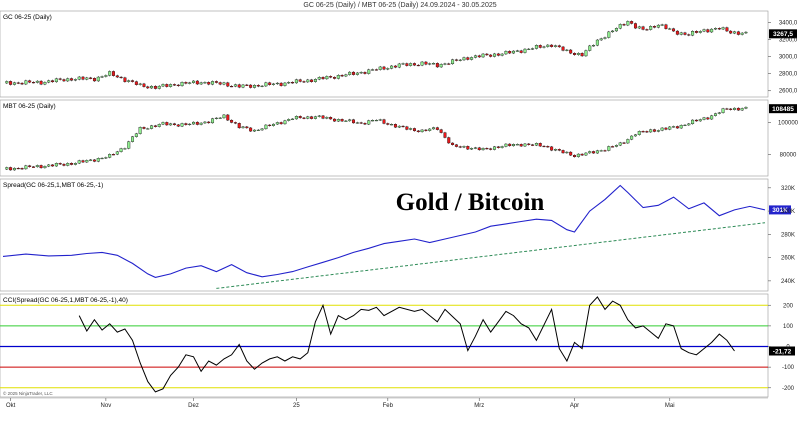 This screenshot has height=422, width=799. What do you see at coordinates (782, 351) in the screenshot?
I see `last-value-badge: -21,72` at bounding box center [782, 351].